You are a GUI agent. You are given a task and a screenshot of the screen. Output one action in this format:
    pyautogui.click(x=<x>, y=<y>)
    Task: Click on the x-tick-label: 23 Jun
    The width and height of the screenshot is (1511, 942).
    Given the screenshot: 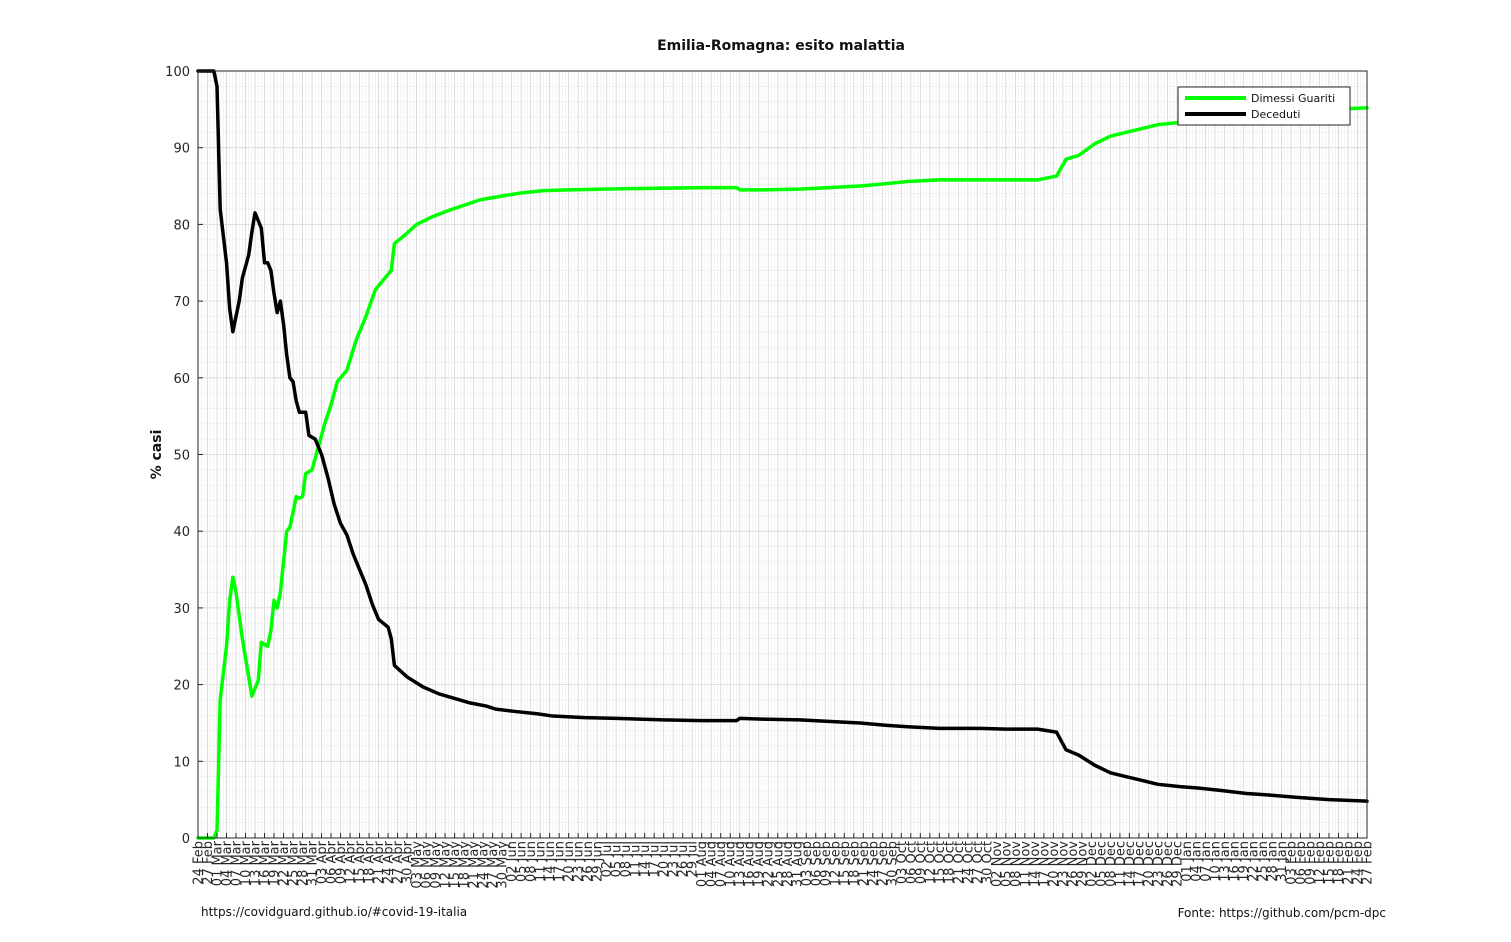 What is the action you would take?
    pyautogui.click(x=579, y=861)
    